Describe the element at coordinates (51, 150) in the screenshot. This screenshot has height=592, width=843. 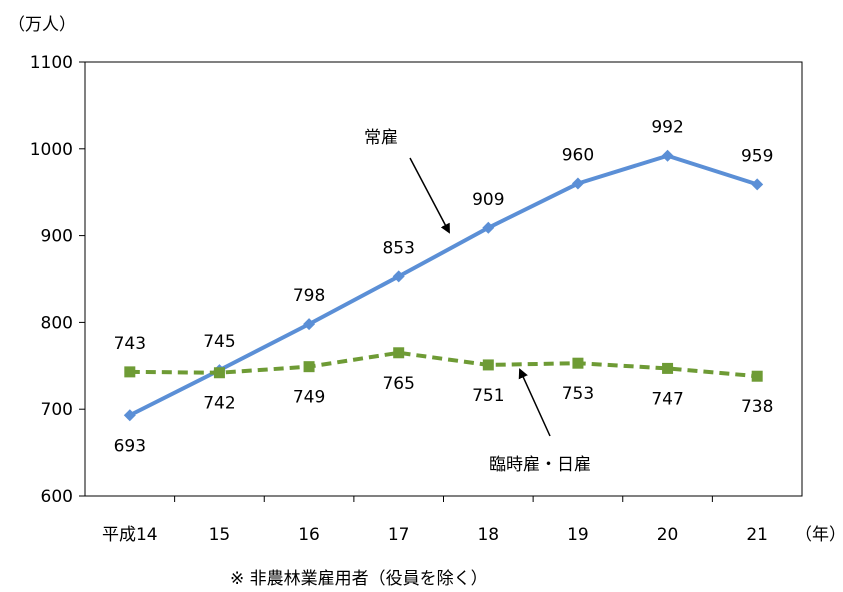
I see `y-tick-label: 1000` at that location.